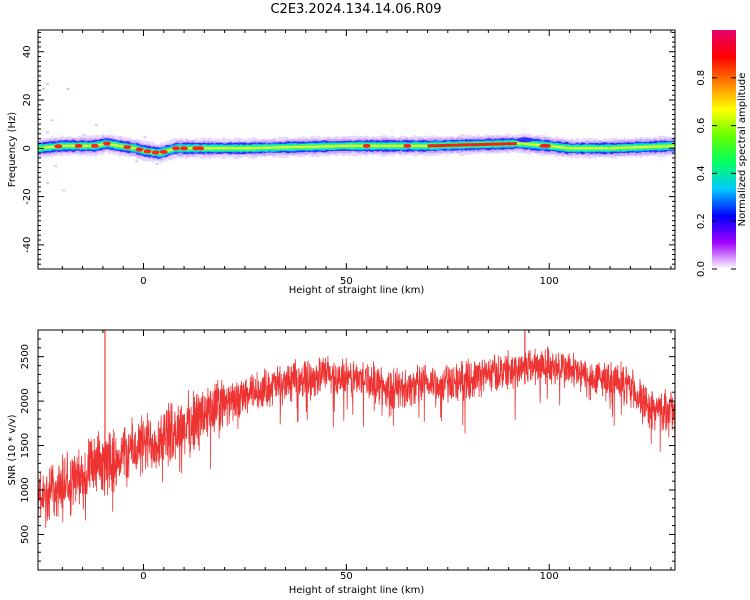  Describe the element at coordinates (701, 269) in the screenshot. I see `colorbar-tick-label: 0.0` at that location.